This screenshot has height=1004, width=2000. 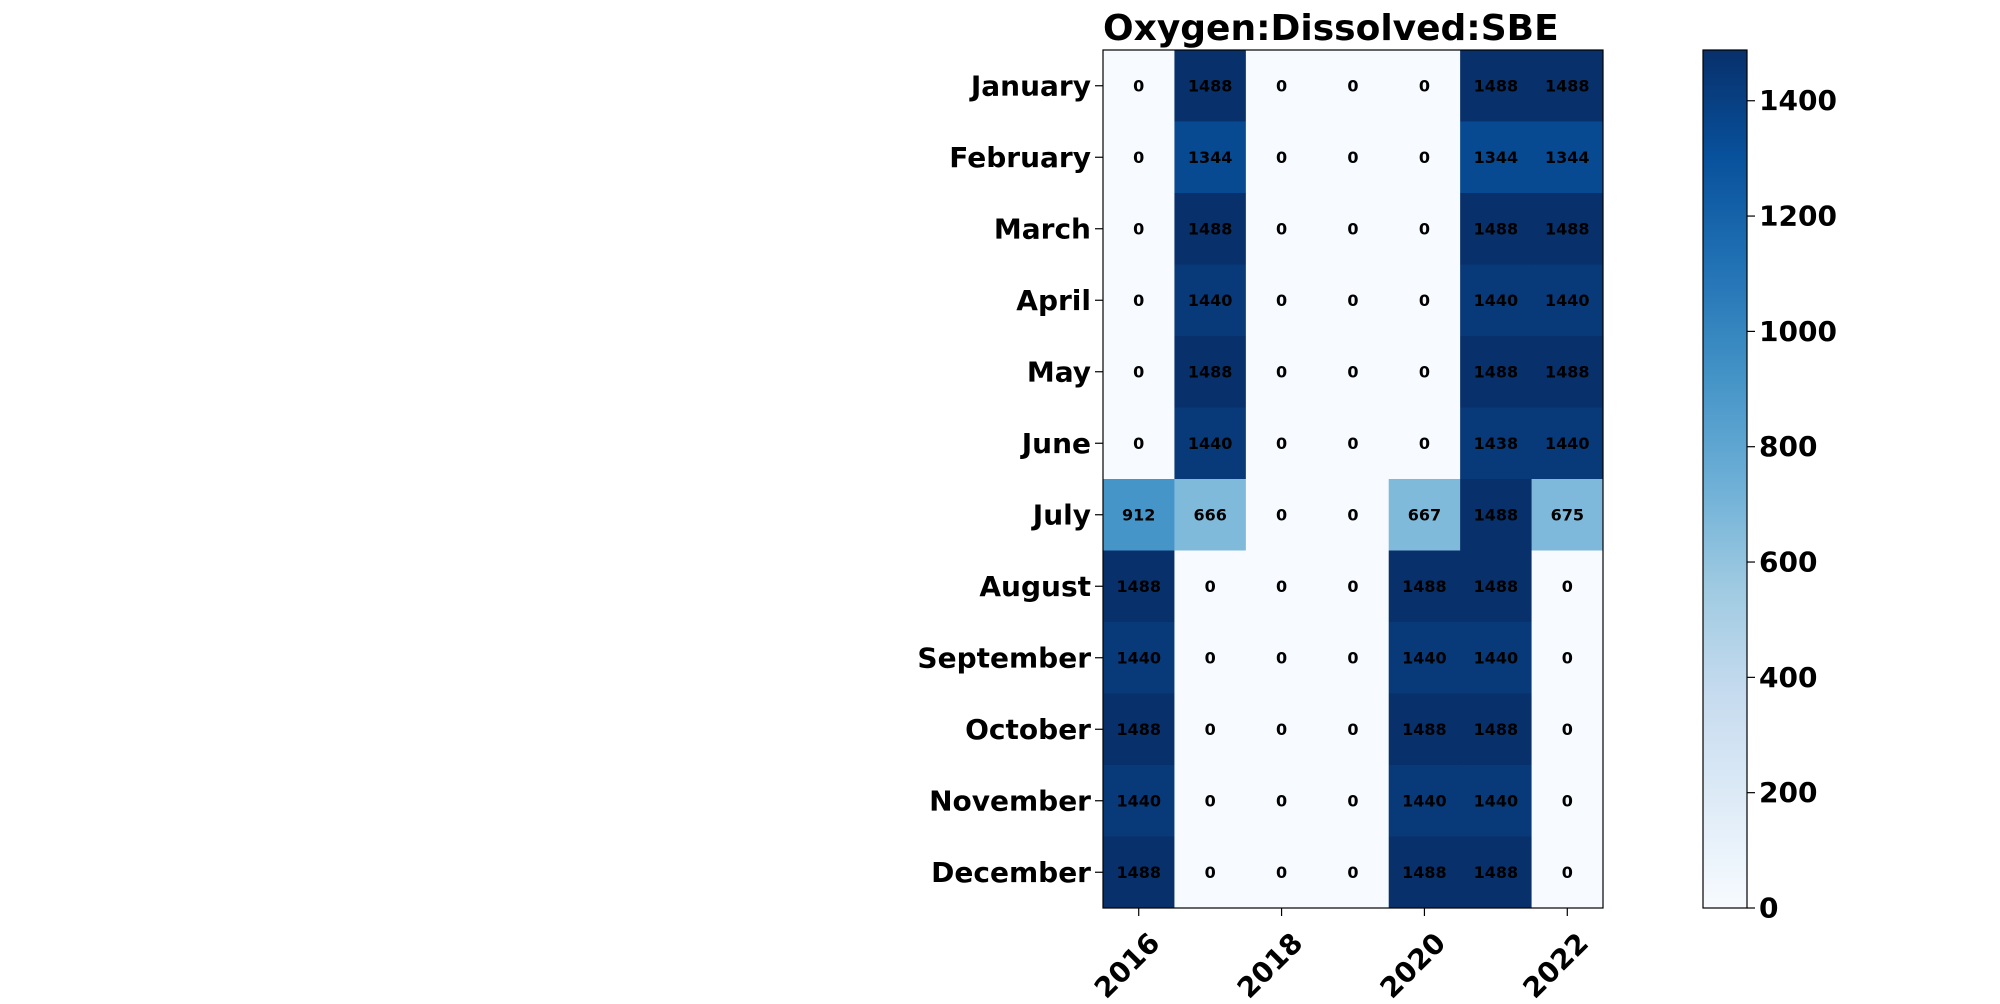 I want to click on colorbar, so click(x=1725, y=479).